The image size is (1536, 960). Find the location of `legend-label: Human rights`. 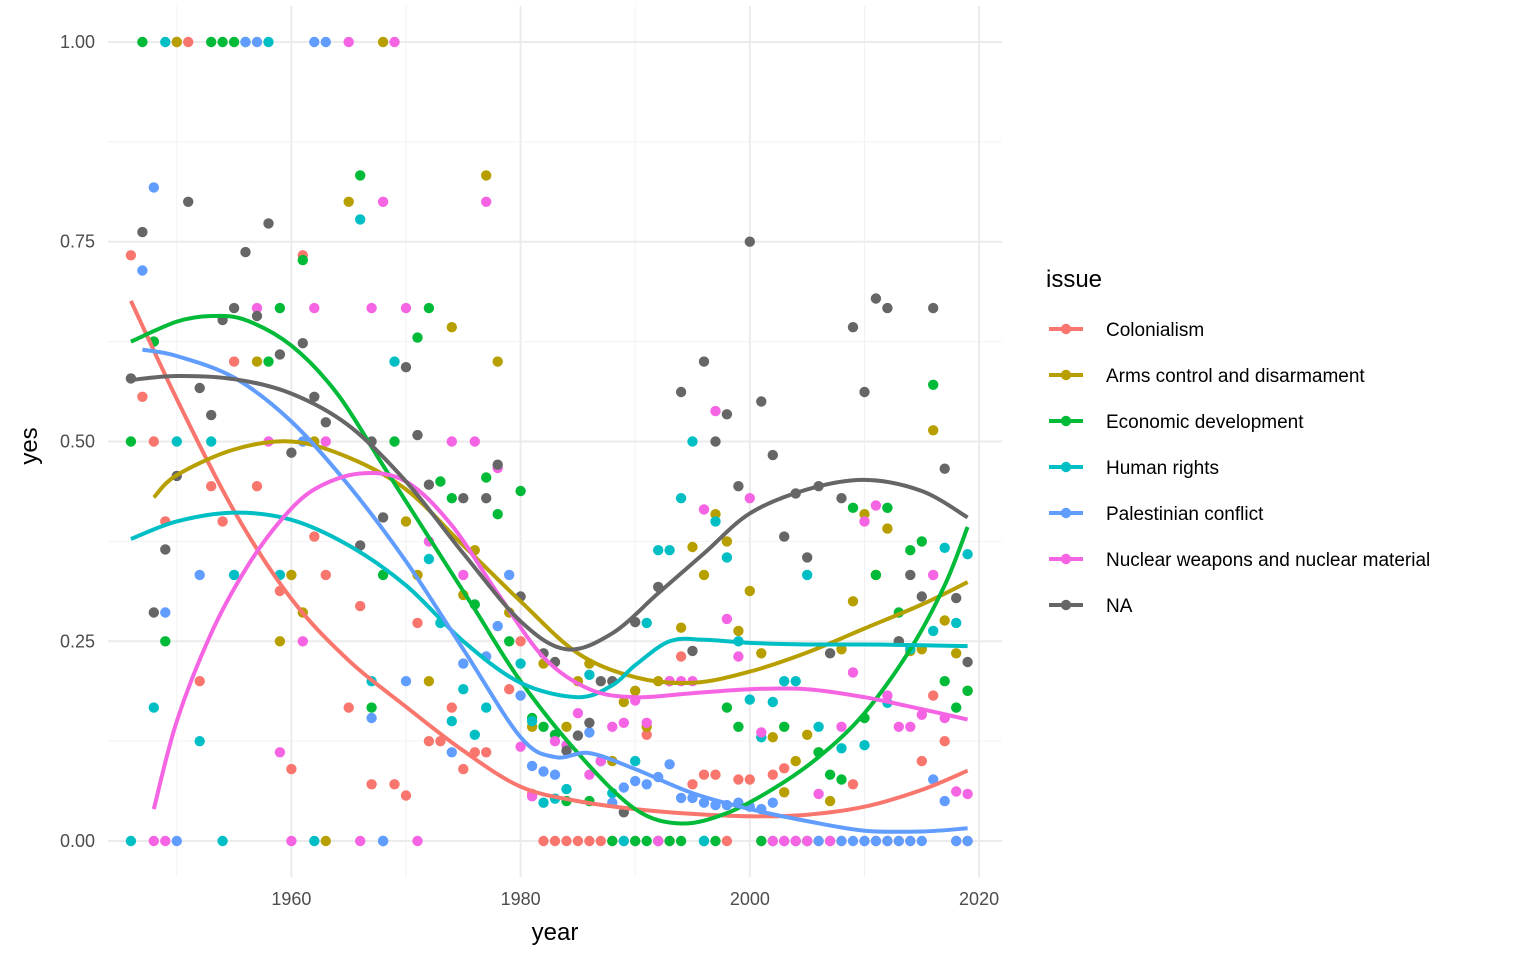

legend-label: Human rights is located at coordinates (1162, 468).